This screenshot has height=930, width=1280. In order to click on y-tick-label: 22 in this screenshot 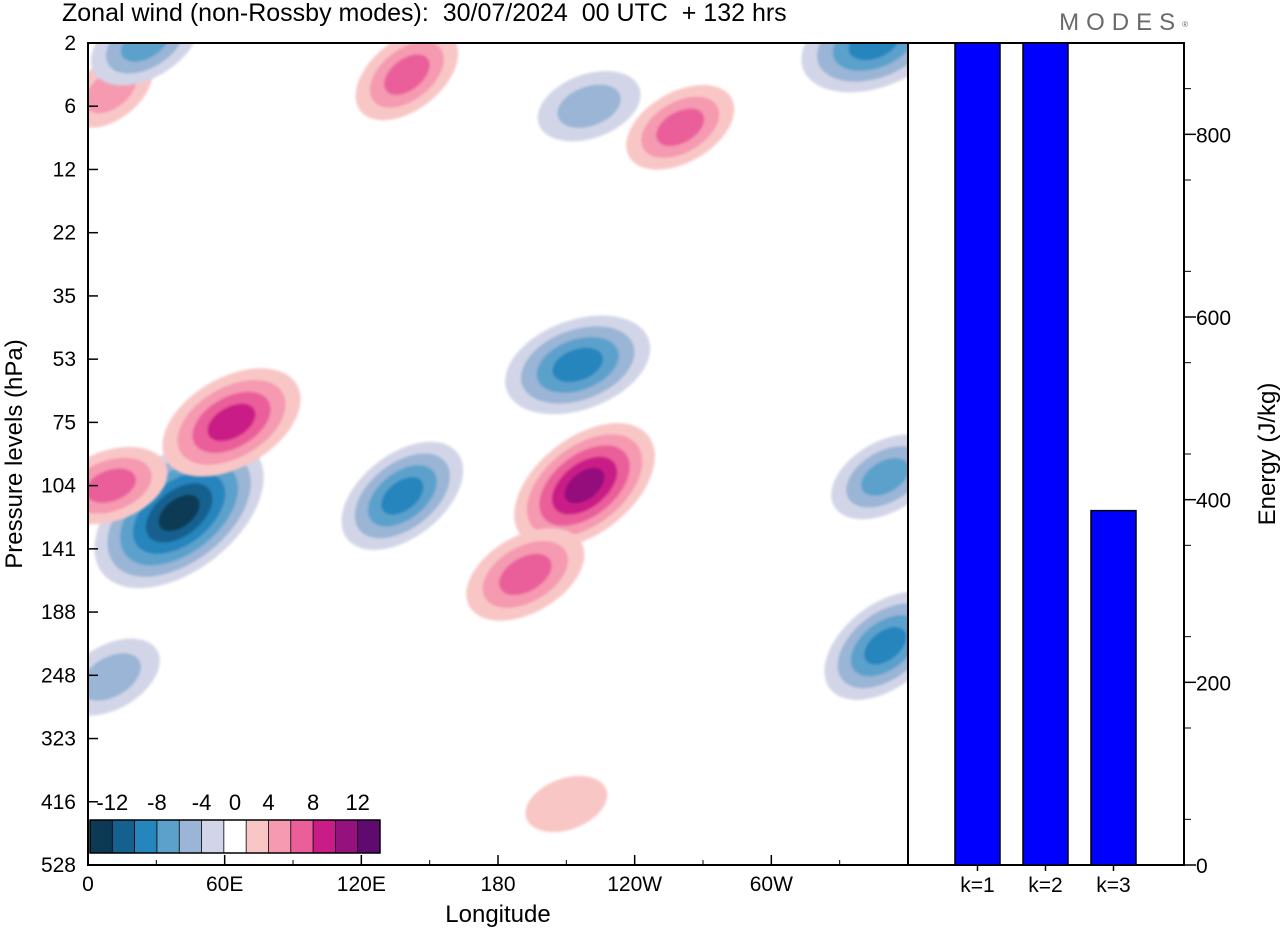, I will do `click(64, 233)`.